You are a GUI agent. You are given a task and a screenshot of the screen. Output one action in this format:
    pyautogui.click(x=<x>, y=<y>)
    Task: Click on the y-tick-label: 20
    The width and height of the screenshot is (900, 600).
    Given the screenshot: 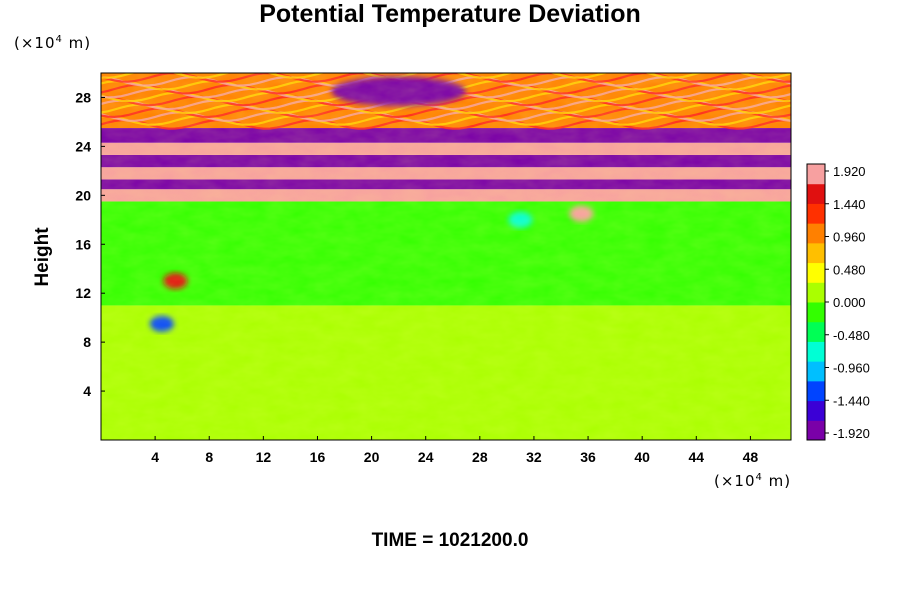 What is the action you would take?
    pyautogui.click(x=83, y=195)
    